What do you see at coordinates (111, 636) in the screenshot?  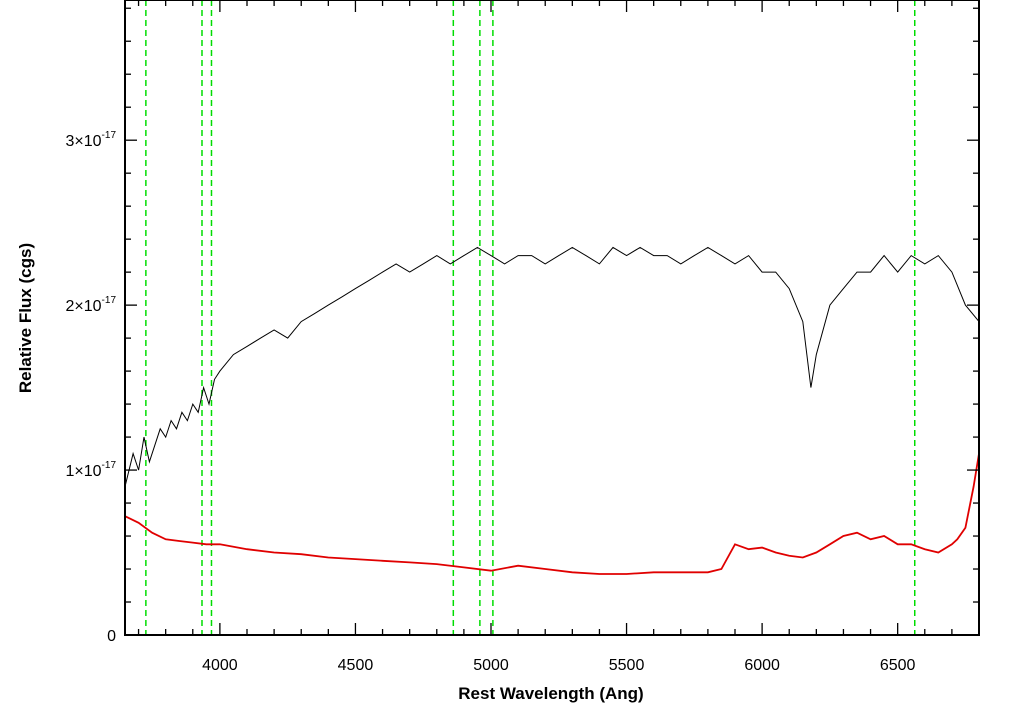 I see `y-tick-label: 0` at bounding box center [111, 636].